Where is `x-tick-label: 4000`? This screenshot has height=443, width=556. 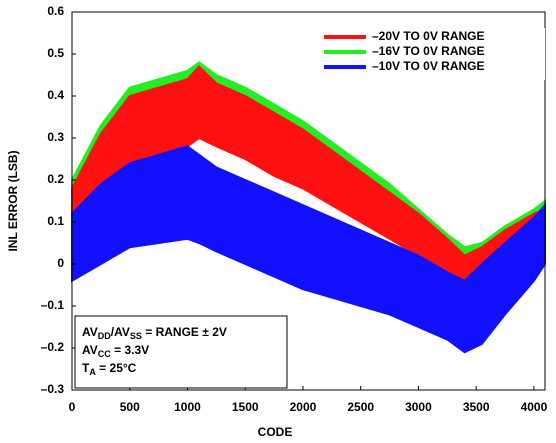
x-tick-label: 4000 is located at coordinates (534, 407).